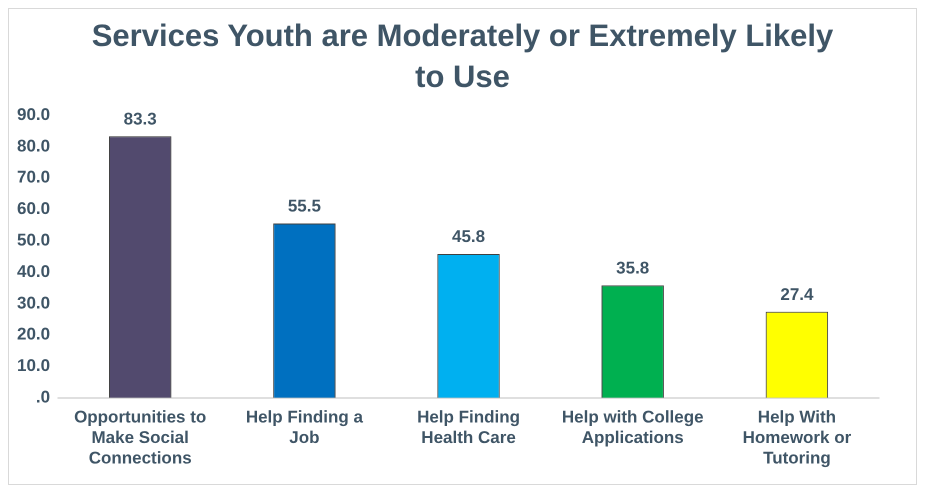  Describe the element at coordinates (33, 366) in the screenshot. I see `y-tick-label: 10.0` at that location.